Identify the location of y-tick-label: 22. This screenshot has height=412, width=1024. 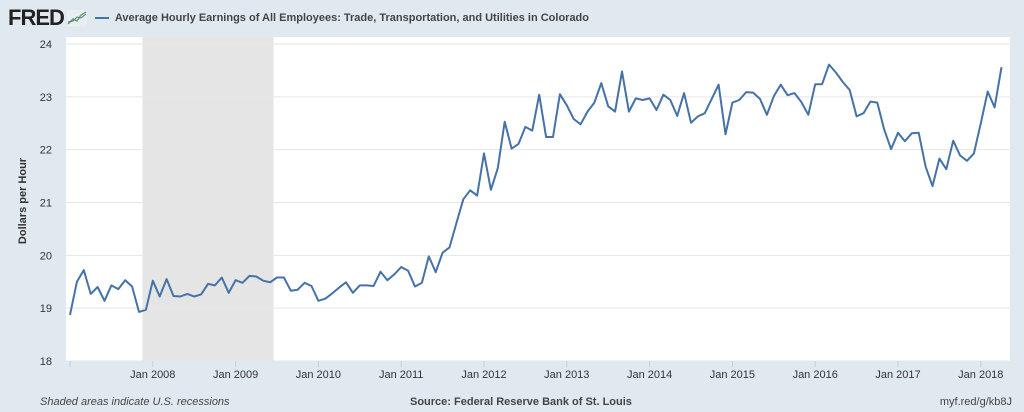
(46, 151).